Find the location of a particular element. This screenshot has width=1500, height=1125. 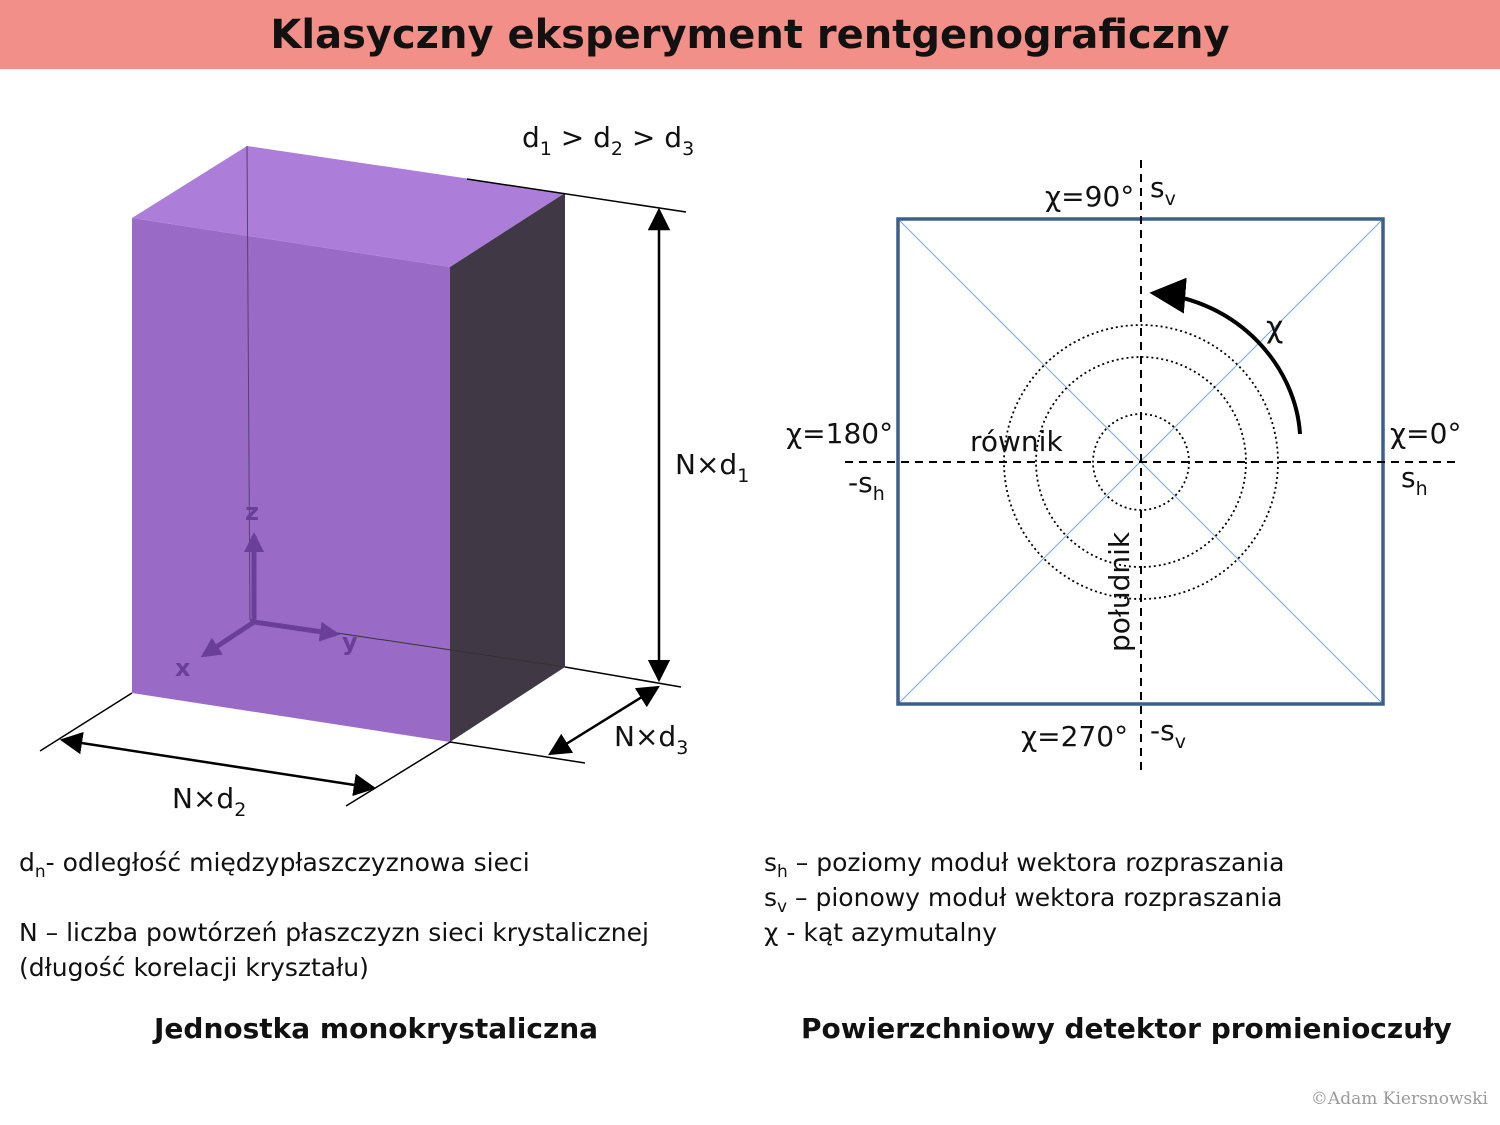

height-dimension-label: N×d1 is located at coordinates (712, 467).